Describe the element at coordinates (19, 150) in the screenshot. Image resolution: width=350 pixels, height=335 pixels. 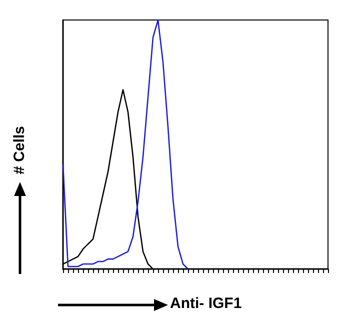
I see `y-axis-title: # Cells` at that location.